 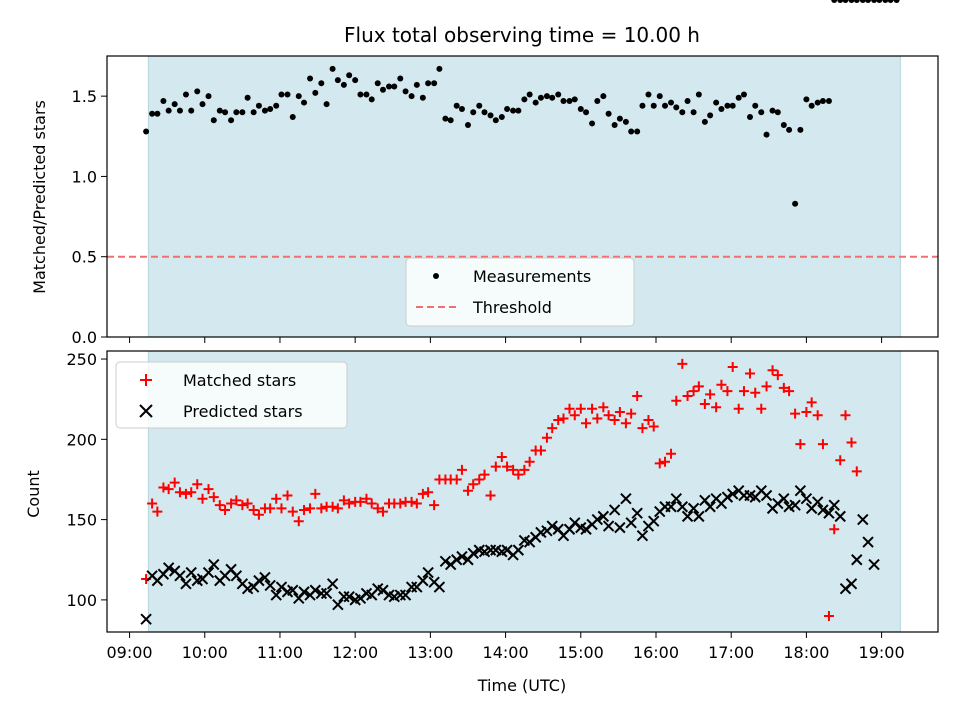 What do you see at coordinates (512, 307) in the screenshot?
I see `legend-label: Threshold` at bounding box center [512, 307].